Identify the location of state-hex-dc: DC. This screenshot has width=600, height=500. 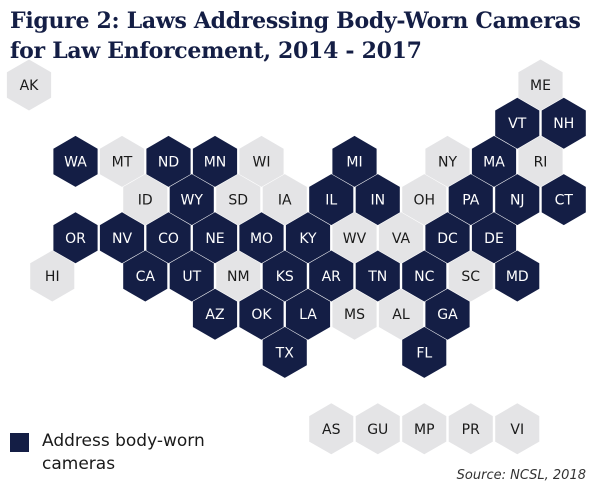
(447, 238).